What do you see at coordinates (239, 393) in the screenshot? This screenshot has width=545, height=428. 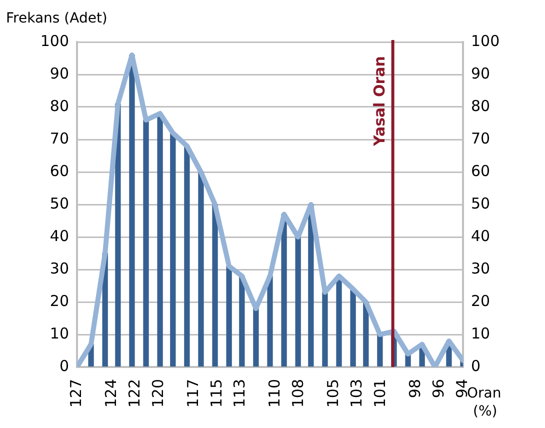 I see `x-tick-label: 113` at bounding box center [239, 393].